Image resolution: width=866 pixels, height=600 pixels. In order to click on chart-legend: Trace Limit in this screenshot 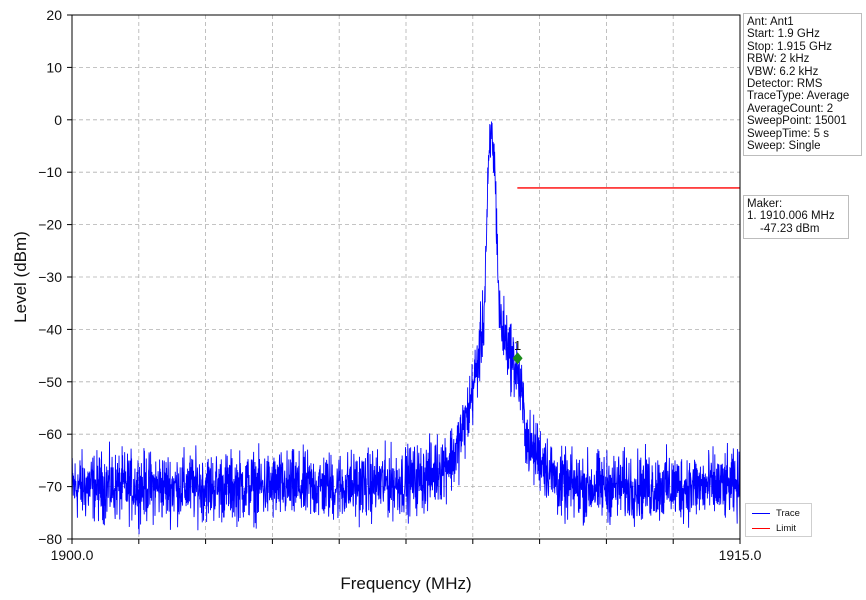, I will do `click(778, 520)`.